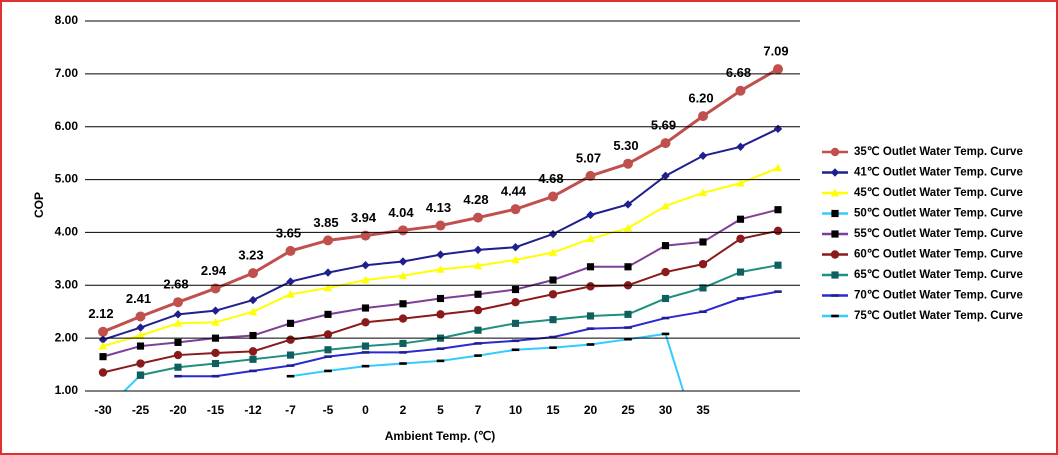 The height and width of the screenshot is (455, 1058). Describe the element at coordinates (938, 213) in the screenshot. I see `legend-label: 50℃ Outlet Water Temp. Curve` at that location.